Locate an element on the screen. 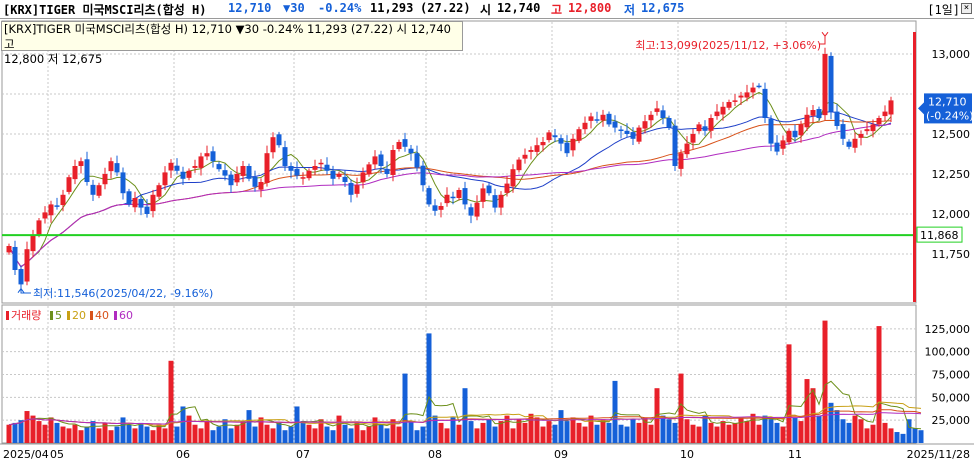 Image resolution: width=974 pixels, height=463 pixels. price-tick-label: 11,750 is located at coordinates (951, 254).